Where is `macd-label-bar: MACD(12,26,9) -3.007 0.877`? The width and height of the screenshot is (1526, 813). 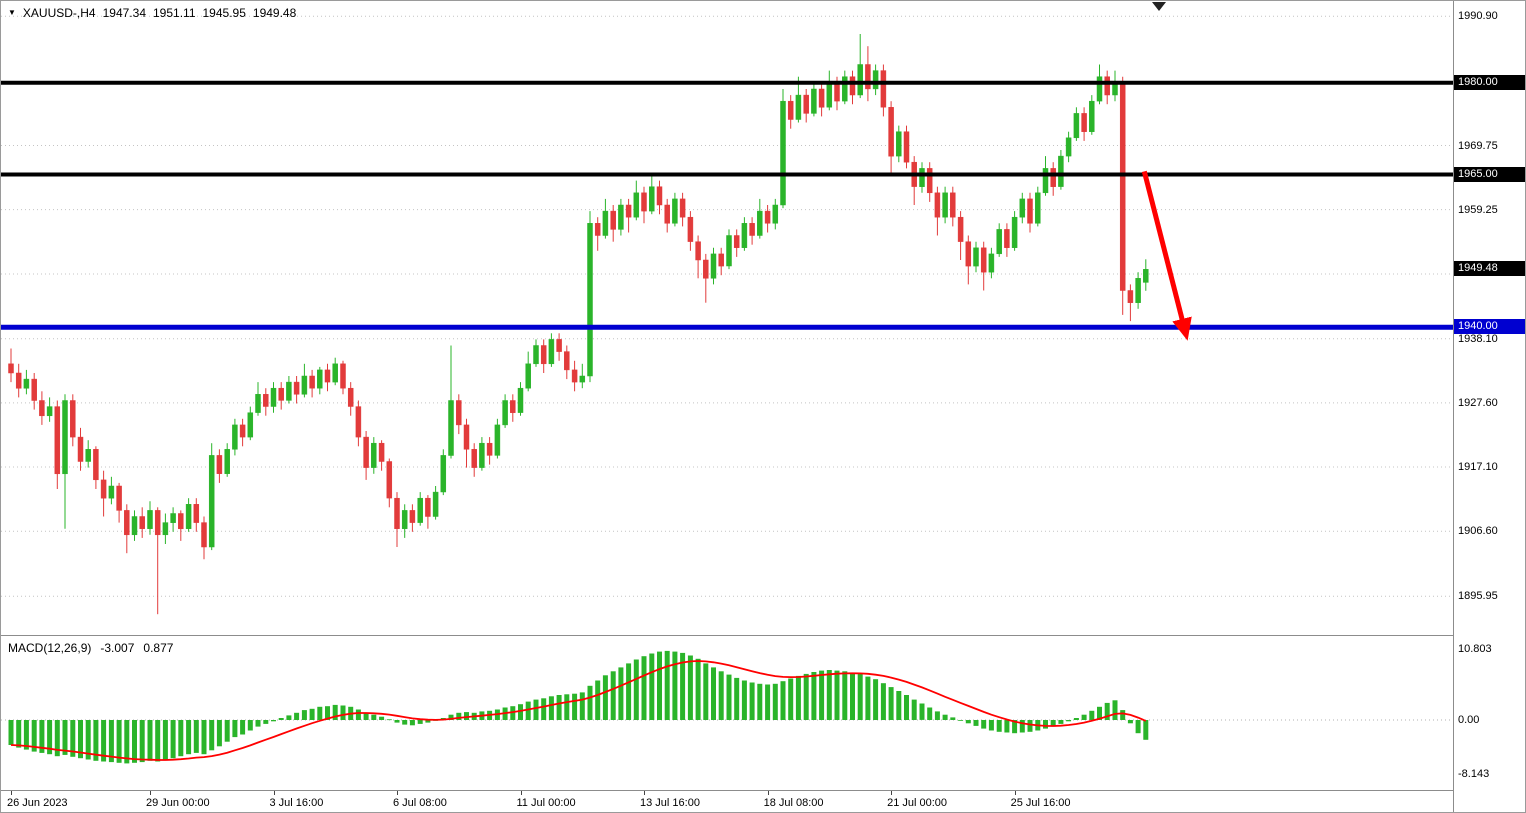
macd-label-bar: MACD(12,26,9) -3.007 0.877 is located at coordinates (90, 648).